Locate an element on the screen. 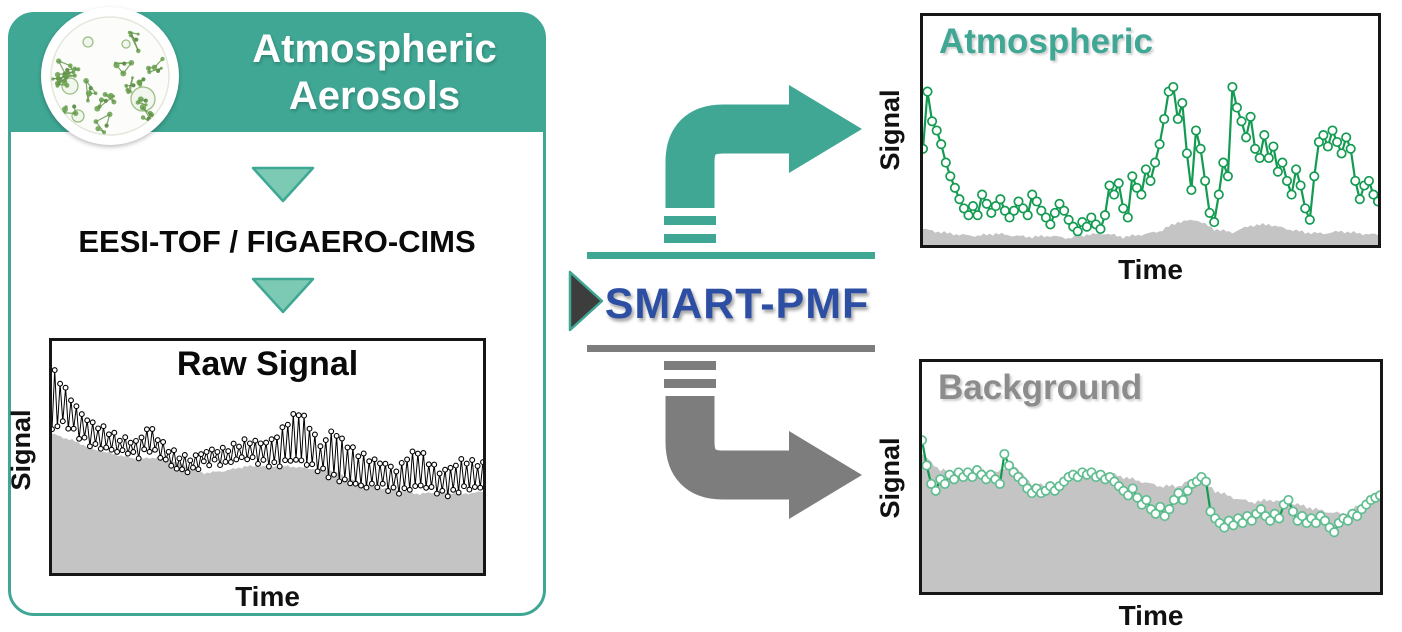 Image resolution: width=1402 pixels, height=632 pixels. atmospheric-plot-xlabel: Time is located at coordinates (1150, 269).